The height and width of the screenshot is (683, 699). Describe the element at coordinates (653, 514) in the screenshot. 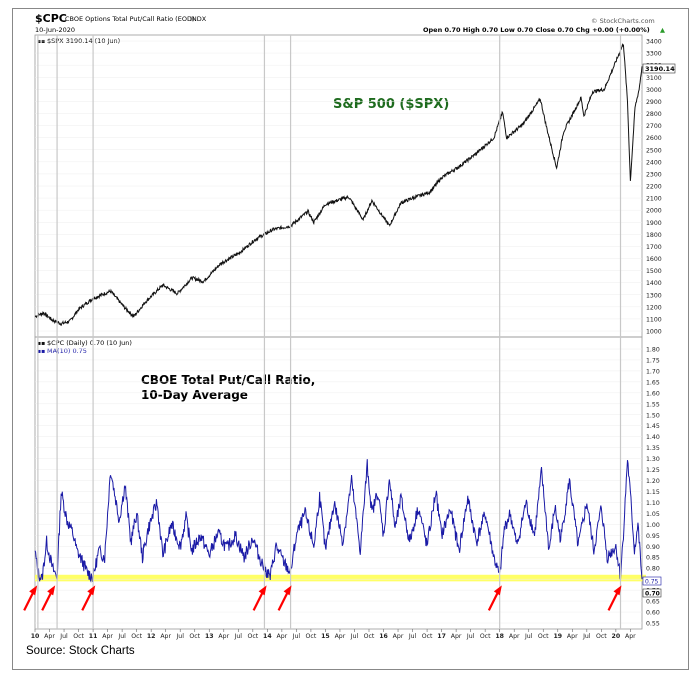

I see `cpc-y-tick-label: 1.05` at that location.